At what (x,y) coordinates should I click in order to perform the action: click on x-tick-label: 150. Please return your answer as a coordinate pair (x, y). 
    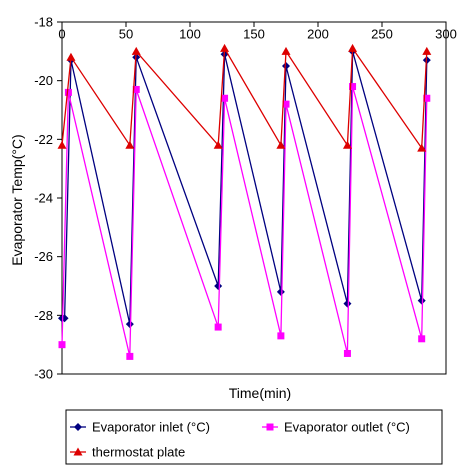
    Looking at the image, I should click on (254, 34).